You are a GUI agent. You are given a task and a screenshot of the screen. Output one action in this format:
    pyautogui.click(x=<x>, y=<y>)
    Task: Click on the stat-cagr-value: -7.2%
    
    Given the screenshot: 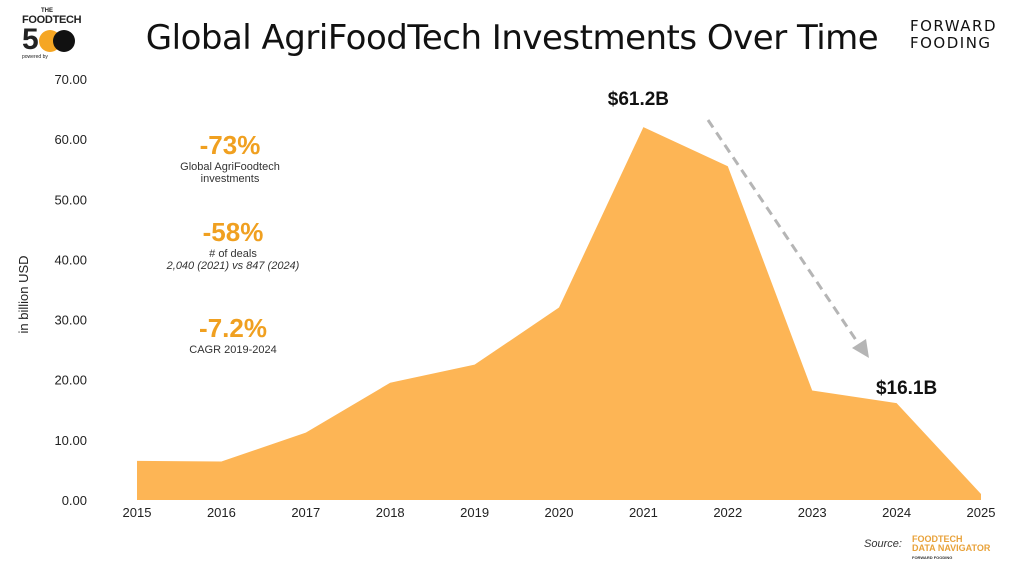 What is the action you would take?
    pyautogui.click(x=233, y=328)
    